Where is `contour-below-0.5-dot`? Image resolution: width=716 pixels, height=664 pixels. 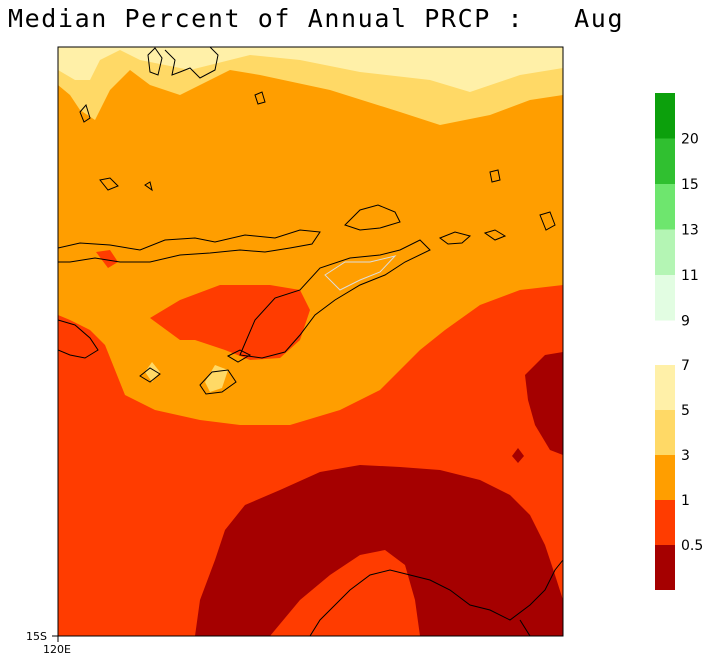
contour-below-0.5-dot is located at coordinates (518, 455).